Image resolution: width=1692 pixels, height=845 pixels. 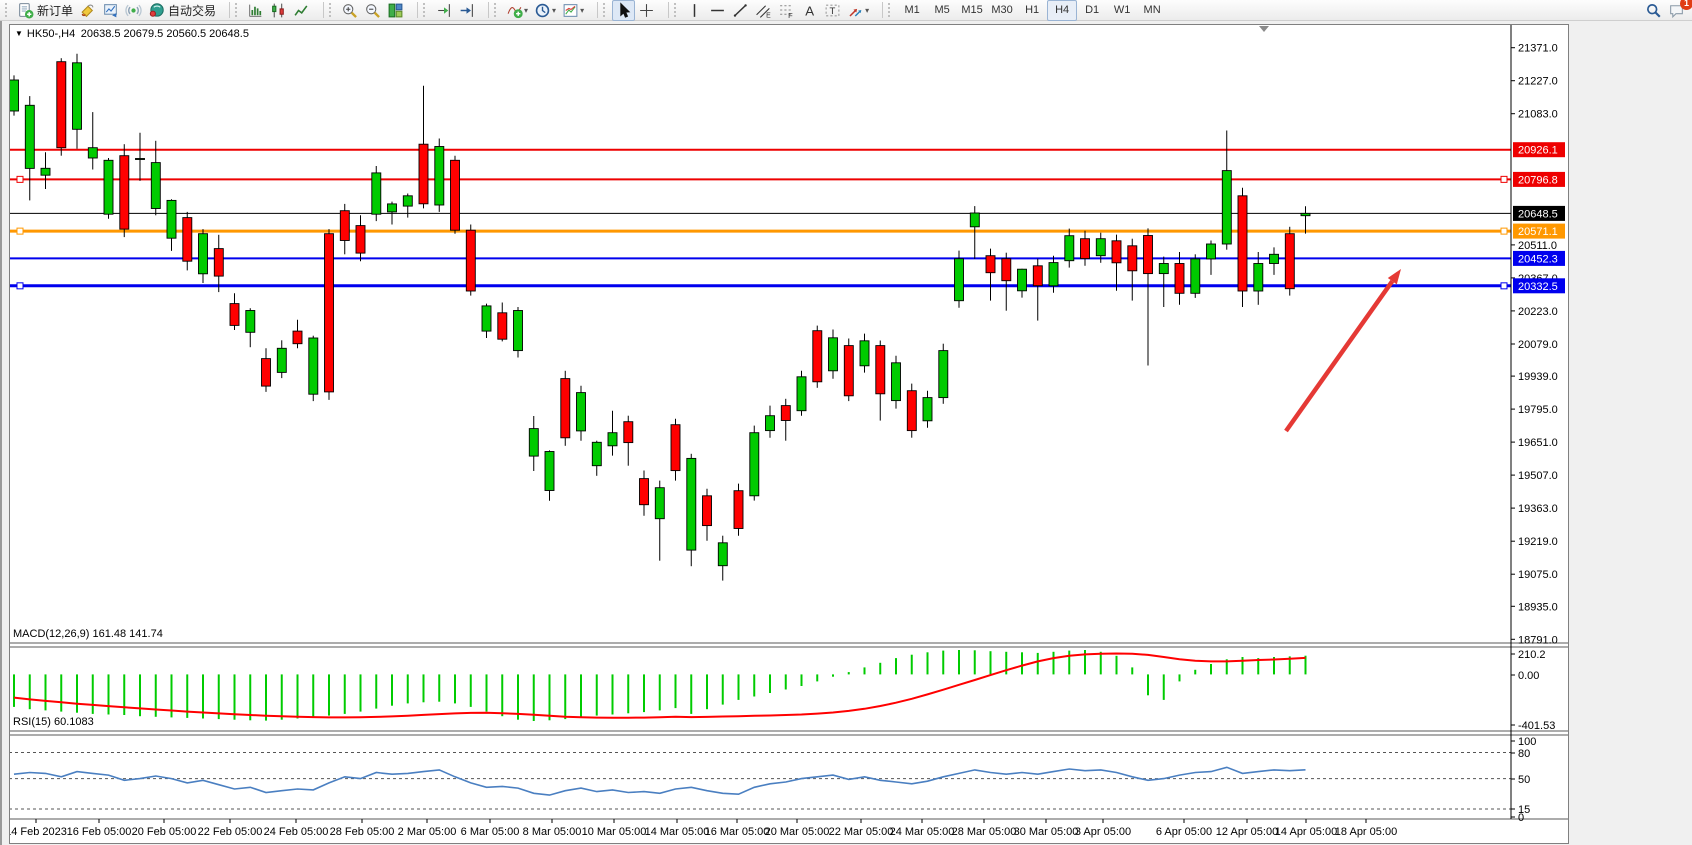 I want to click on price-label-20571.1: 20571.1, so click(x=1539, y=231).